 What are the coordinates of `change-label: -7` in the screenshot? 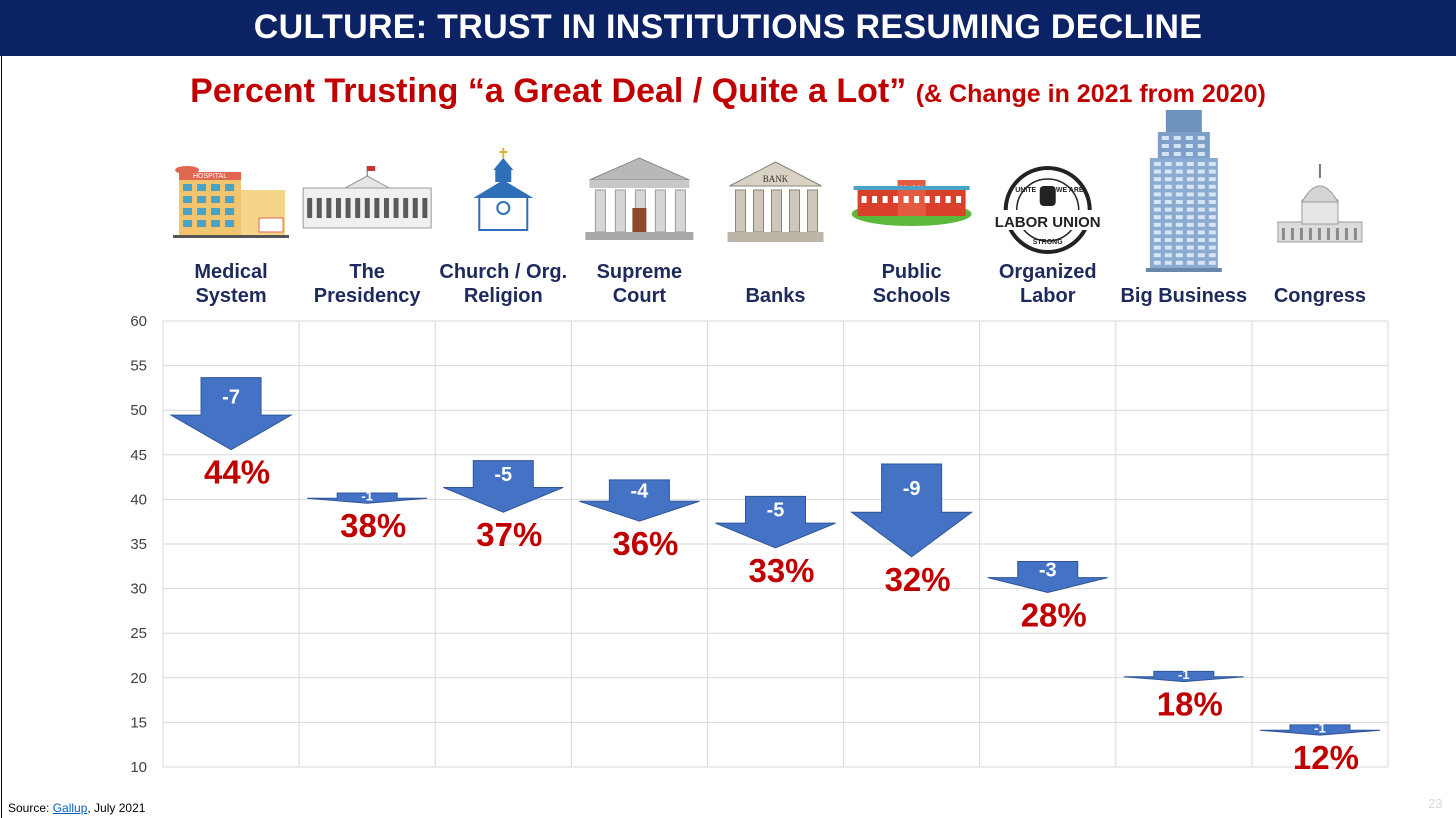 It's located at (231, 397).